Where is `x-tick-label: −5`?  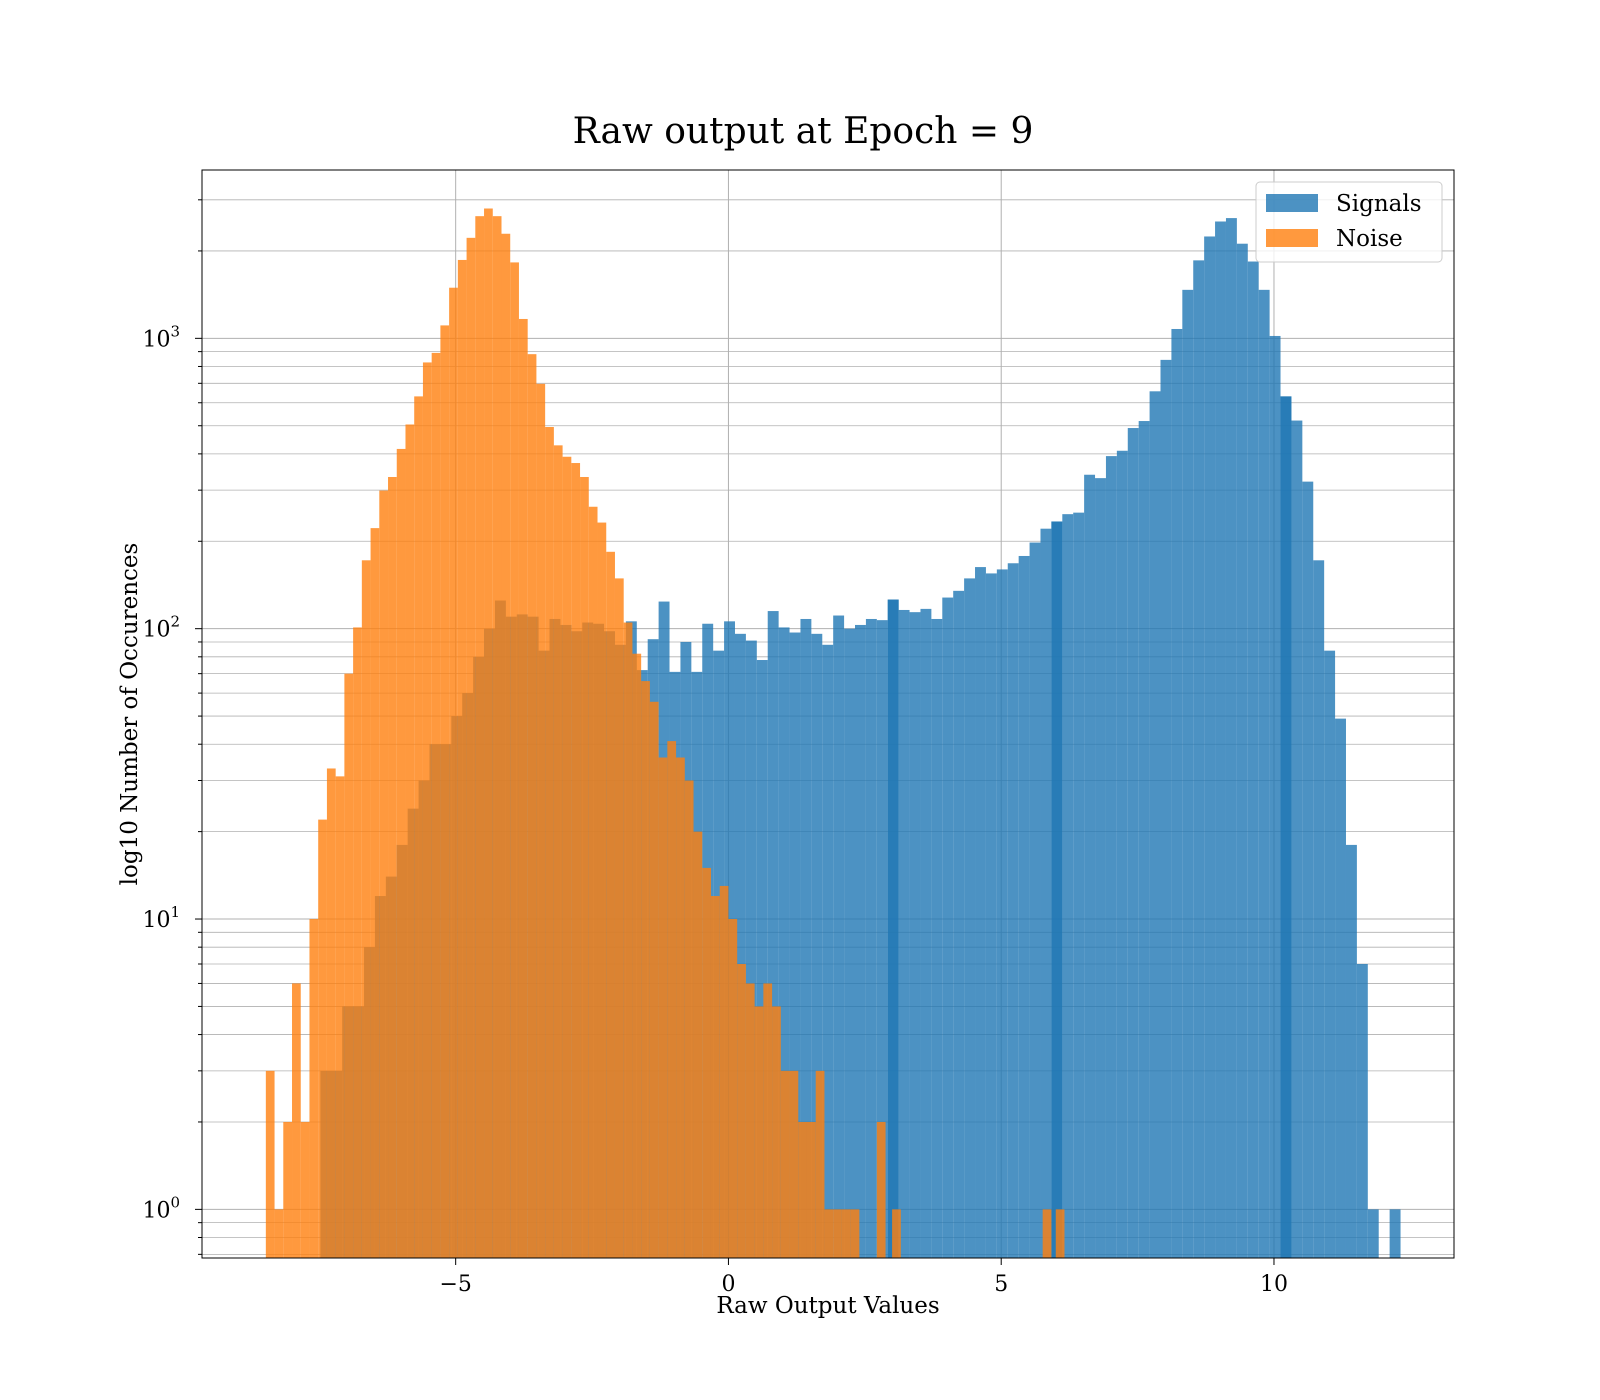 x-tick-label: −5 is located at coordinates (455, 1284).